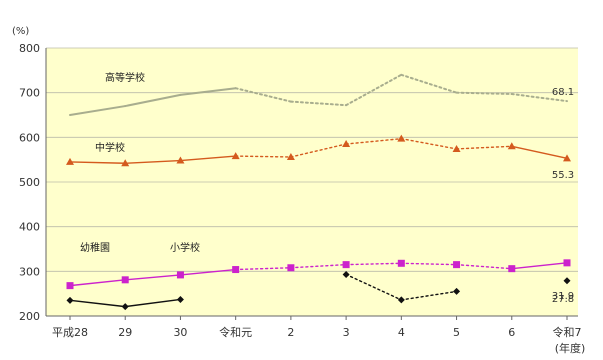 Image resolution: width=603 pixels, height=360 pixels. I want to click on high-school-series-label: 高等学校, so click(125, 77).